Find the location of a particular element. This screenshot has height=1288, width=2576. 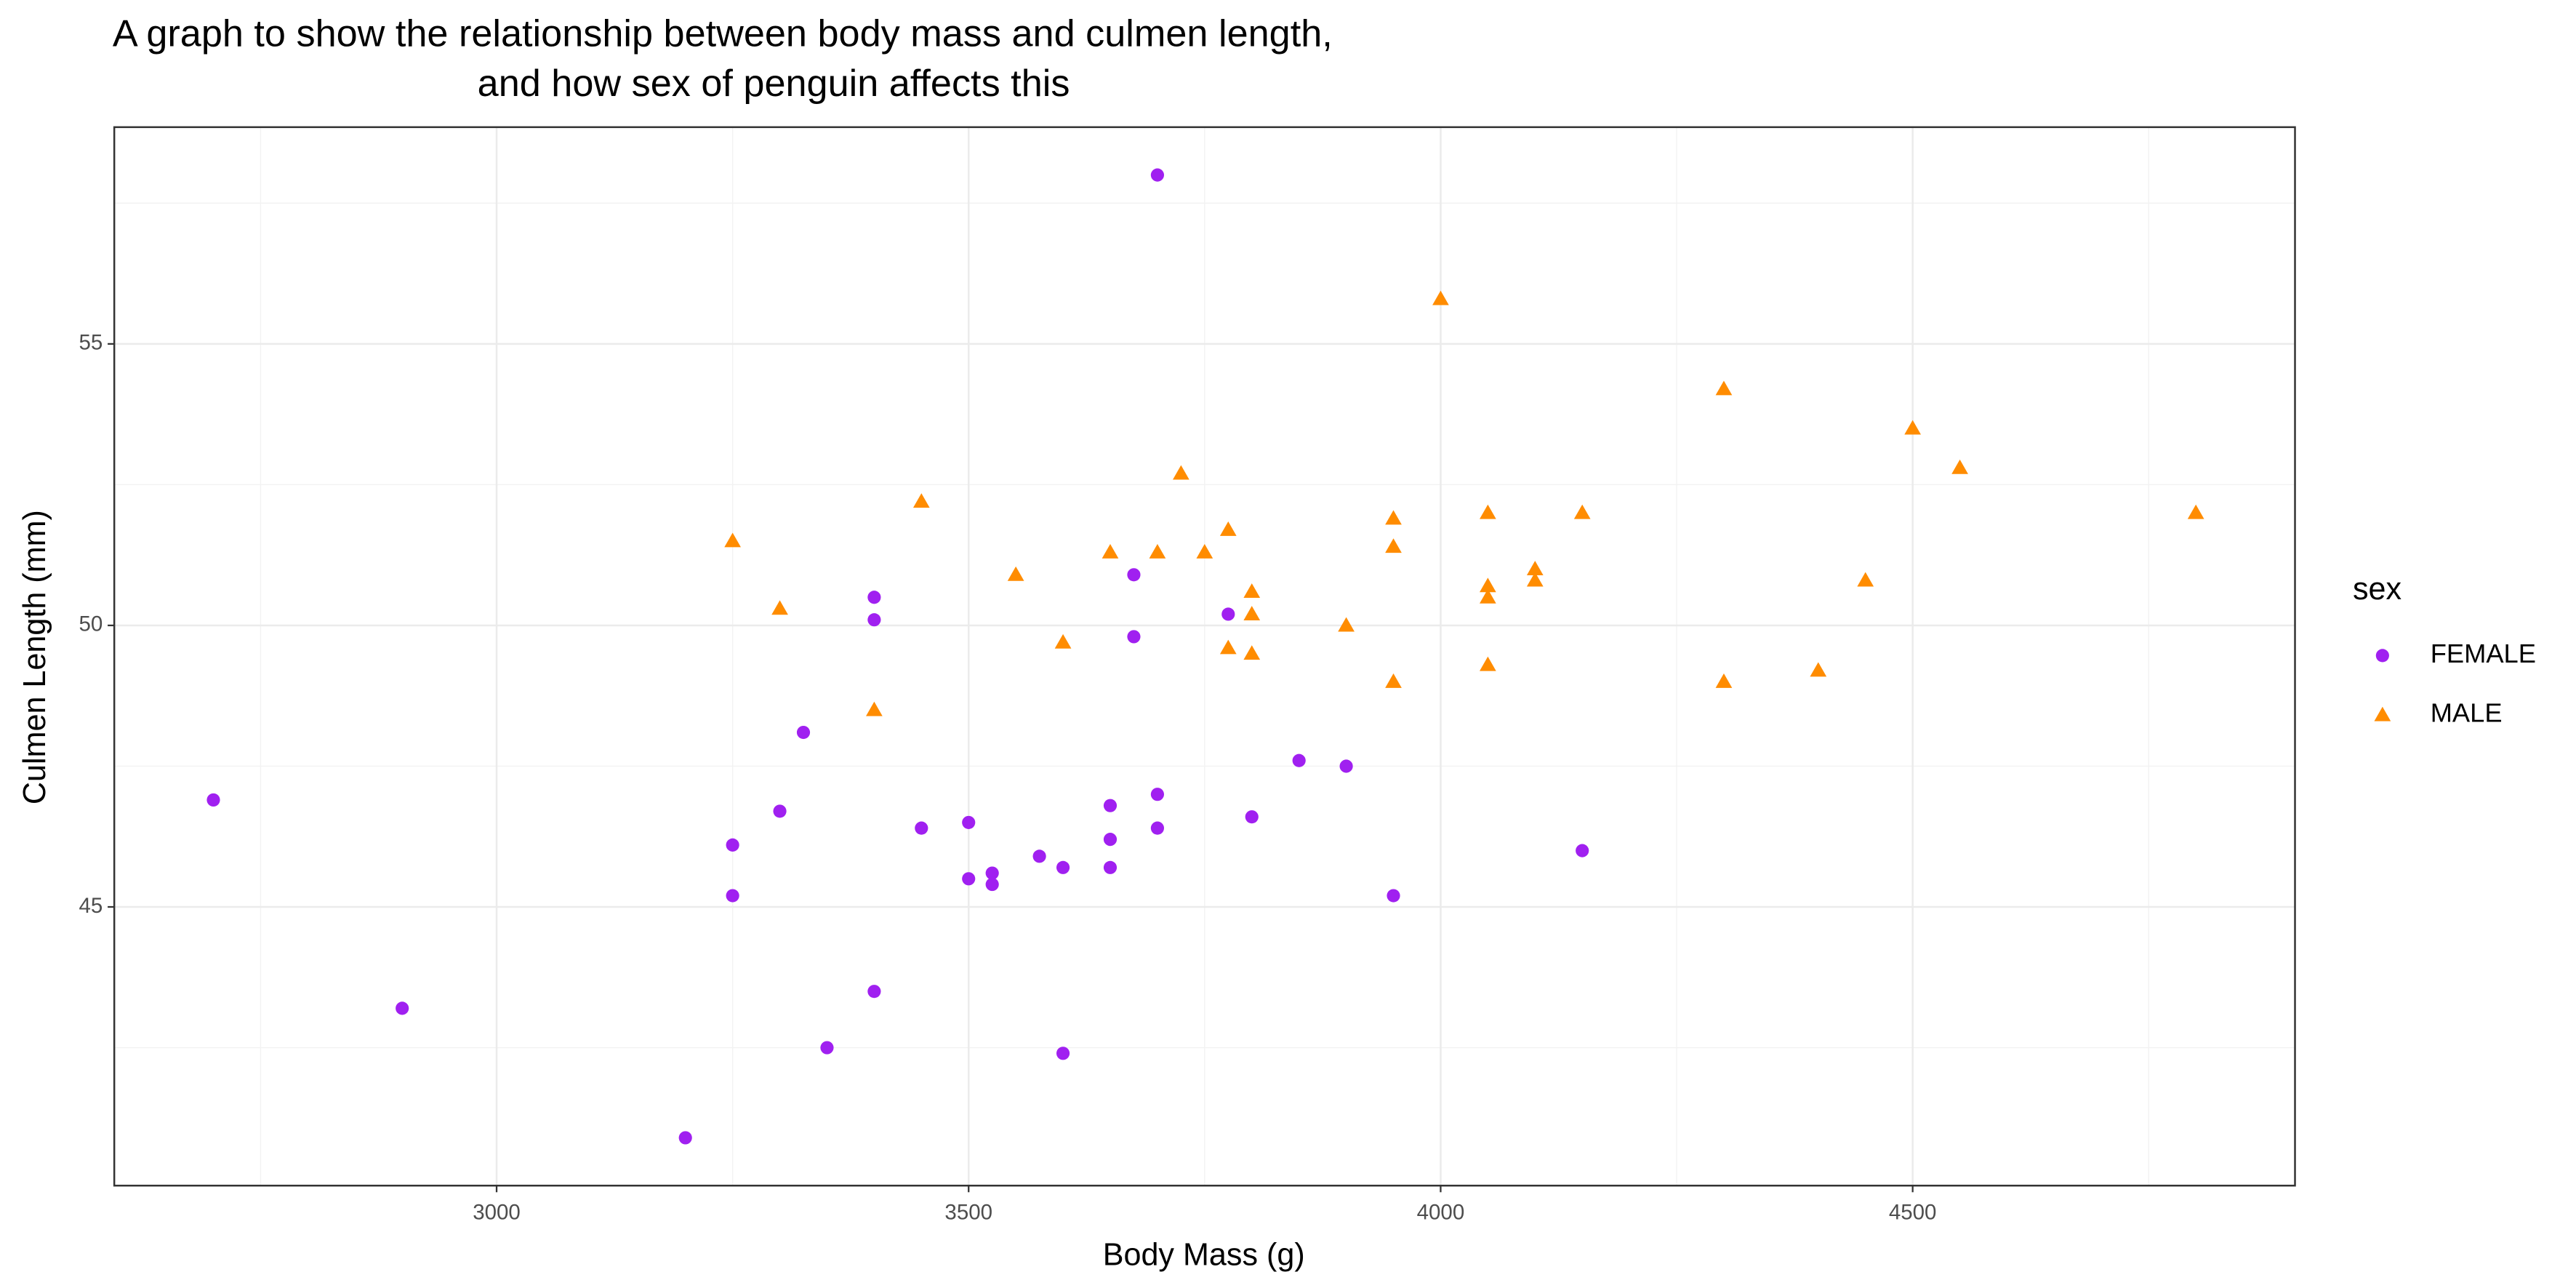

x-tick-label: 4500 is located at coordinates (1913, 1213).